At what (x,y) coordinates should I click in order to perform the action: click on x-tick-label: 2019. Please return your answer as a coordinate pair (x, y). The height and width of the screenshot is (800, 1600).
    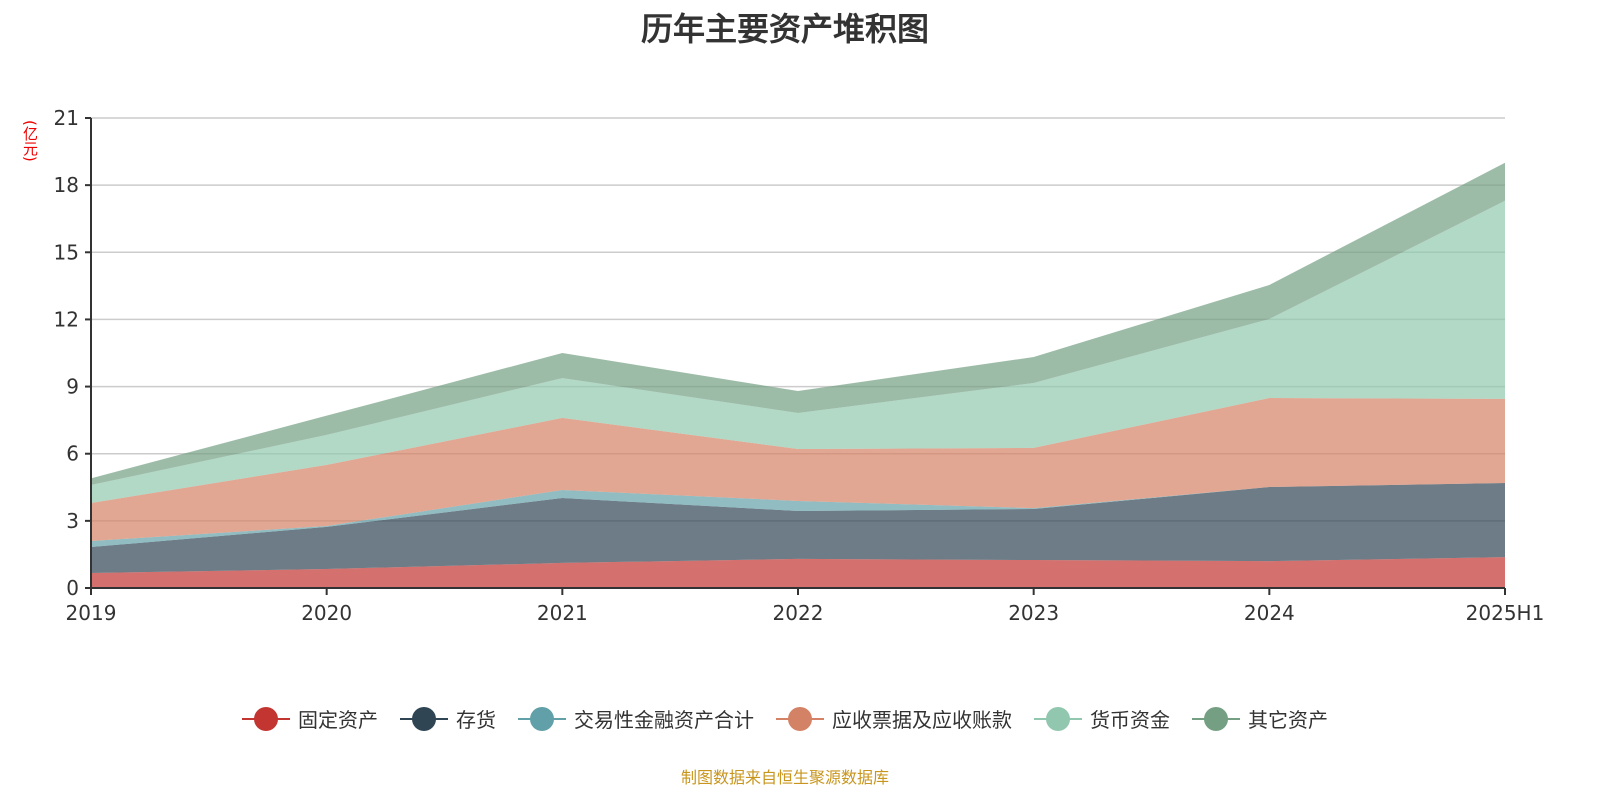
    Looking at the image, I should click on (91, 613).